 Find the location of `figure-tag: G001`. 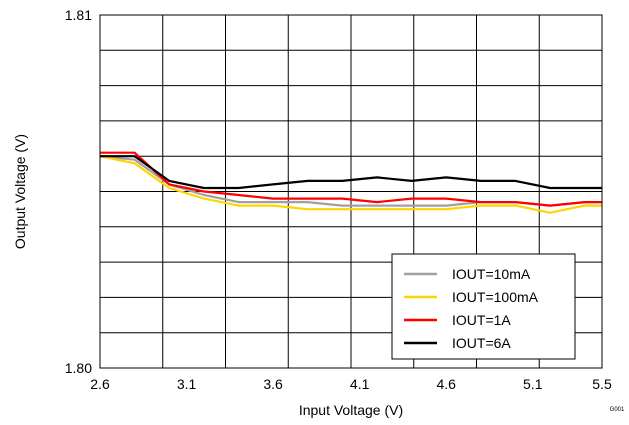

figure-tag: G001 is located at coordinates (617, 410).